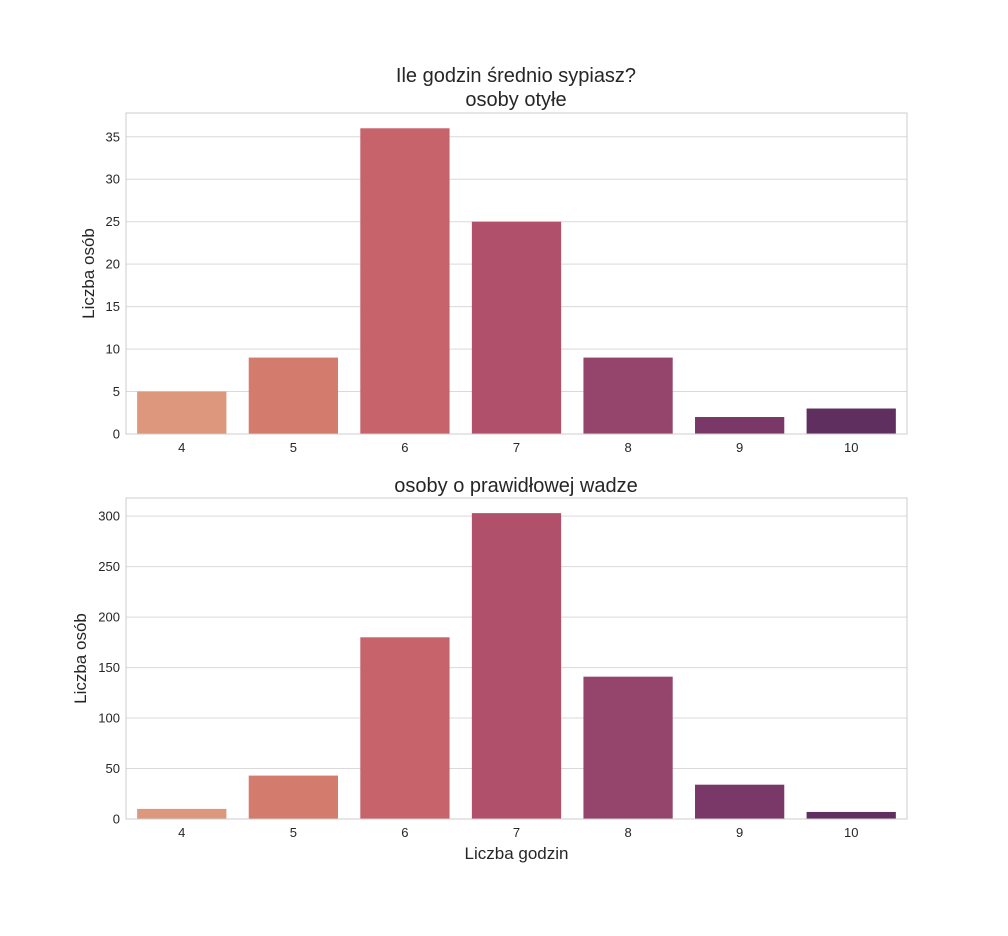 The height and width of the screenshot is (936, 1008). I want to click on y-tick-label: 30, so click(113, 179).